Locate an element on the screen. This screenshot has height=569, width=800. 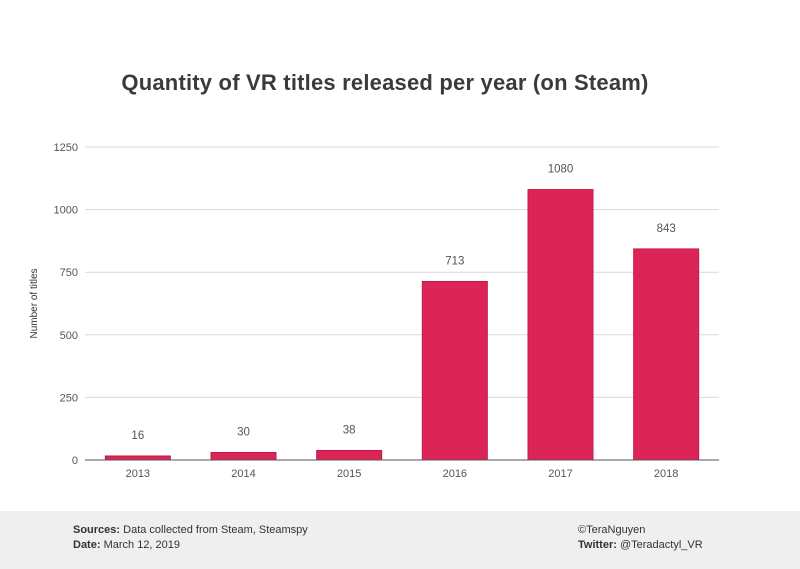
data-label: 1080 is located at coordinates (561, 170).